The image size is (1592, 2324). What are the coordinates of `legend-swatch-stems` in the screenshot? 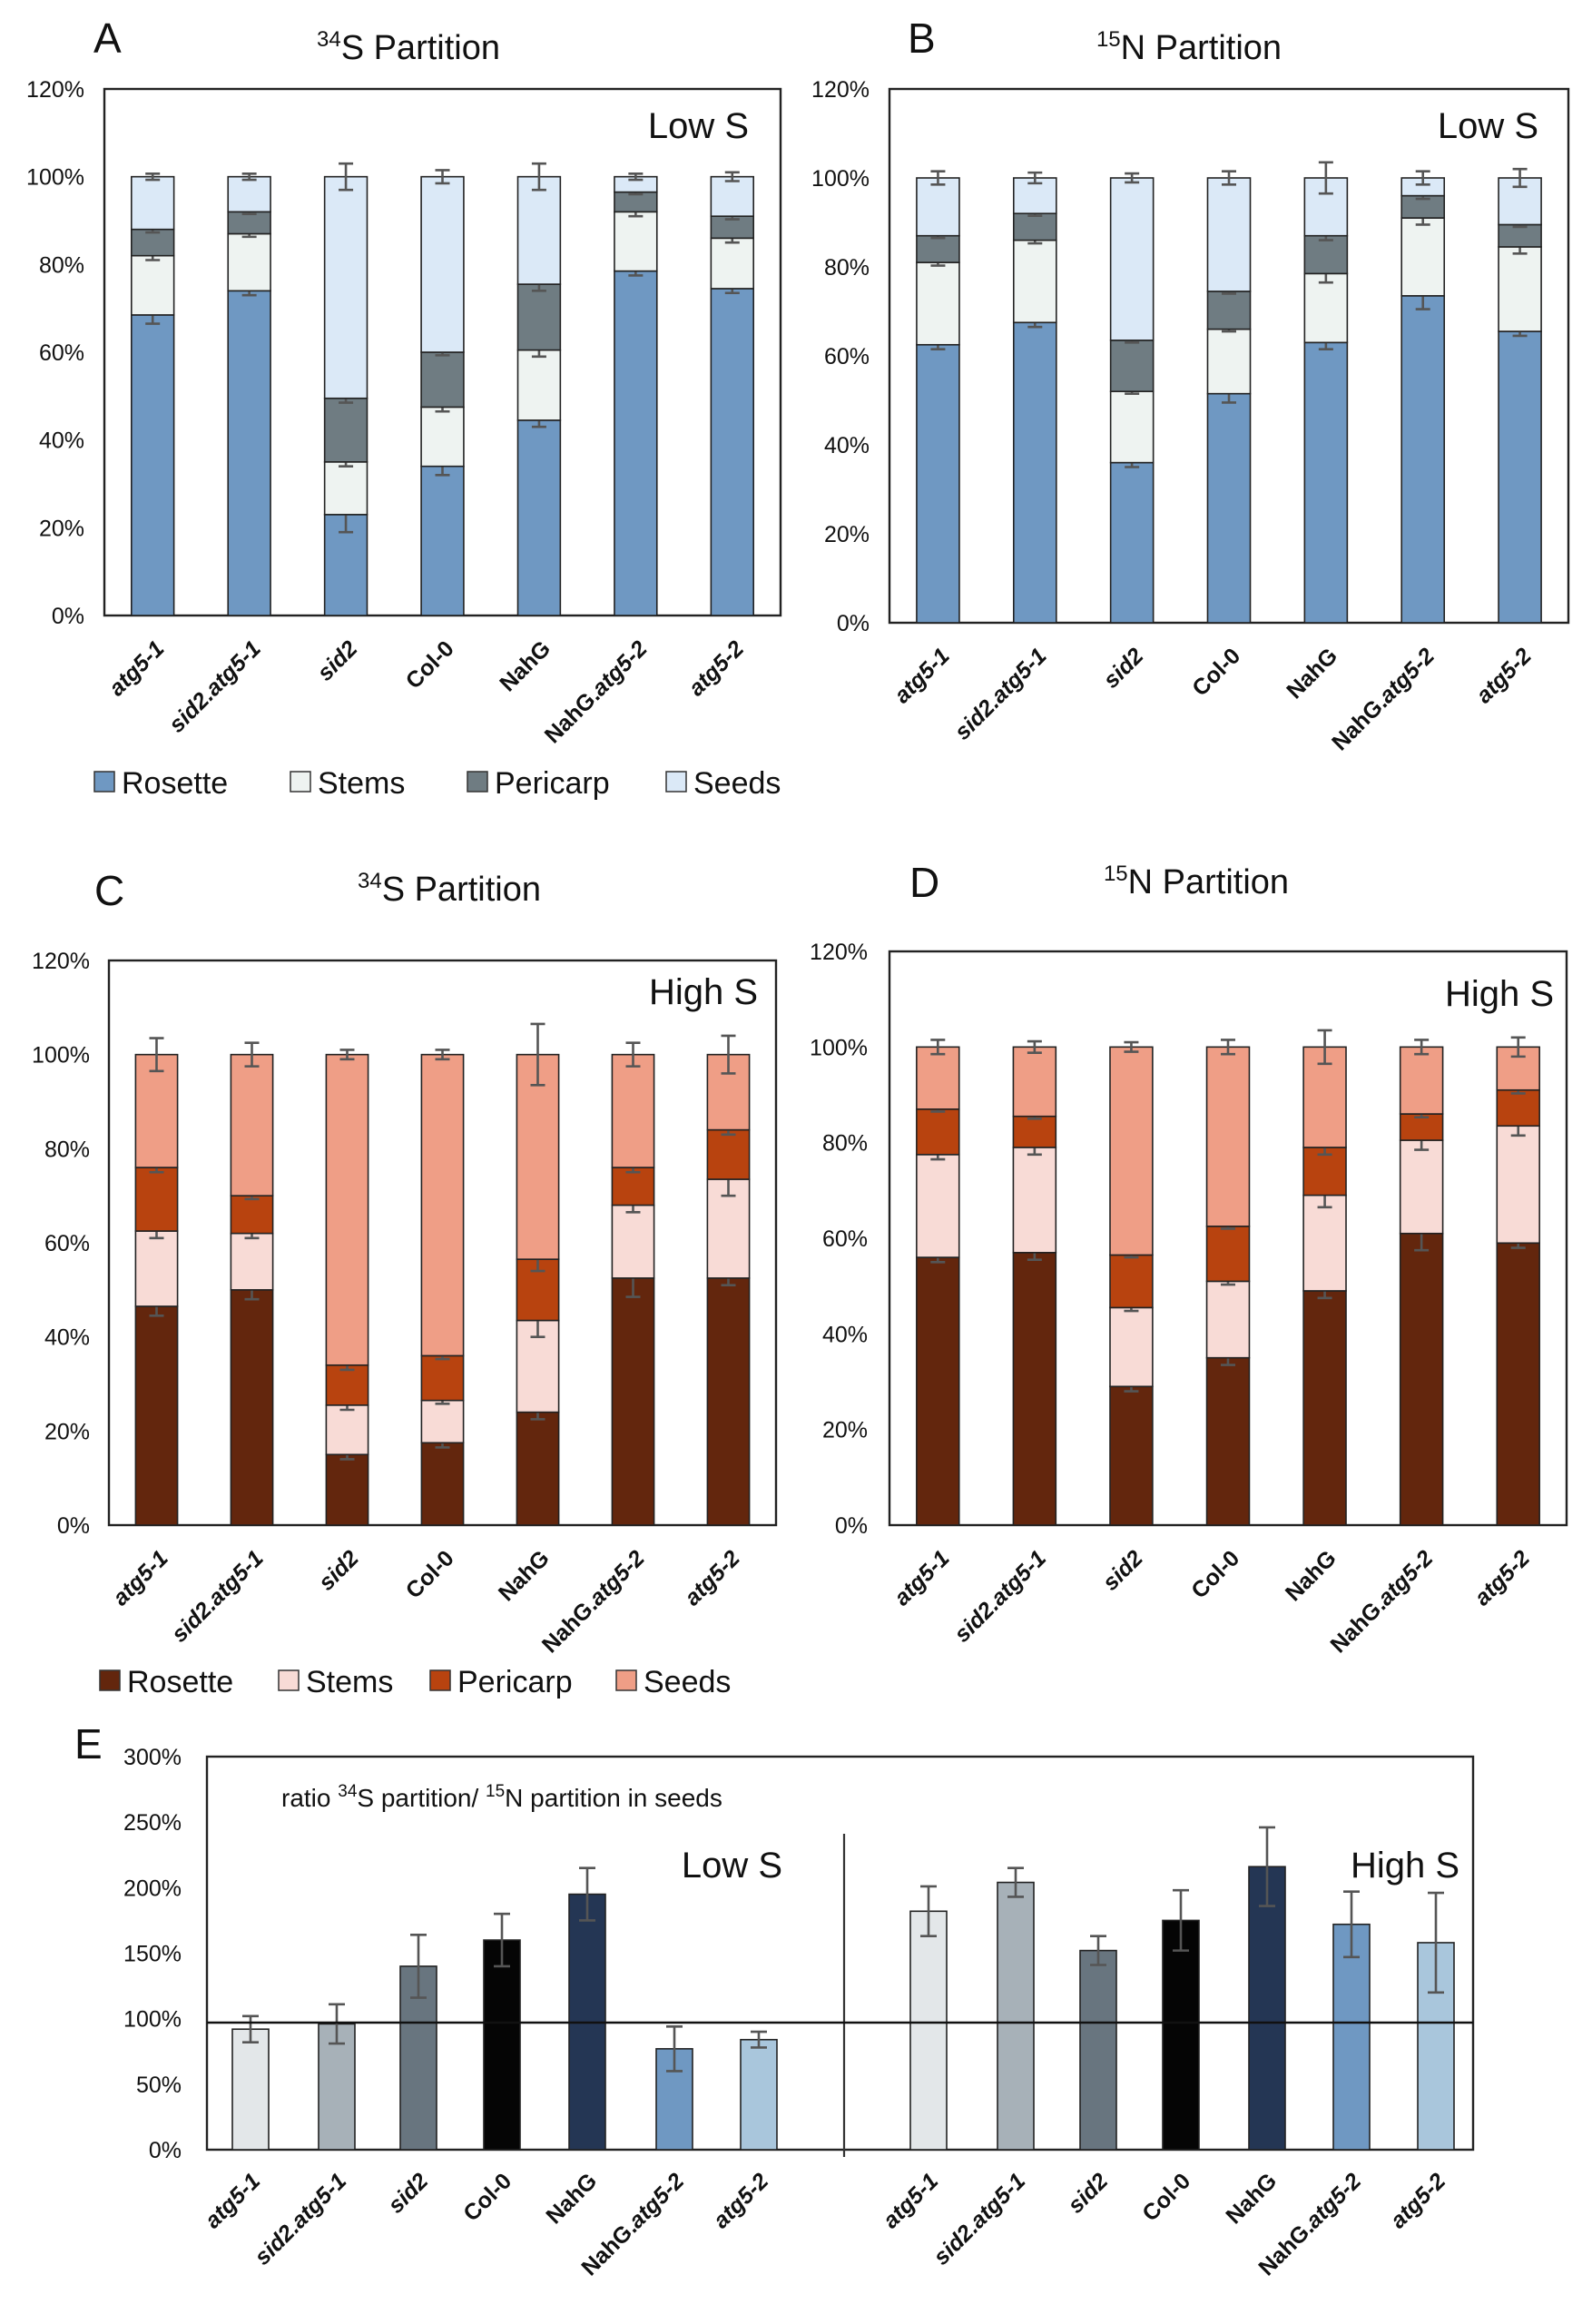 It's located at (300, 782).